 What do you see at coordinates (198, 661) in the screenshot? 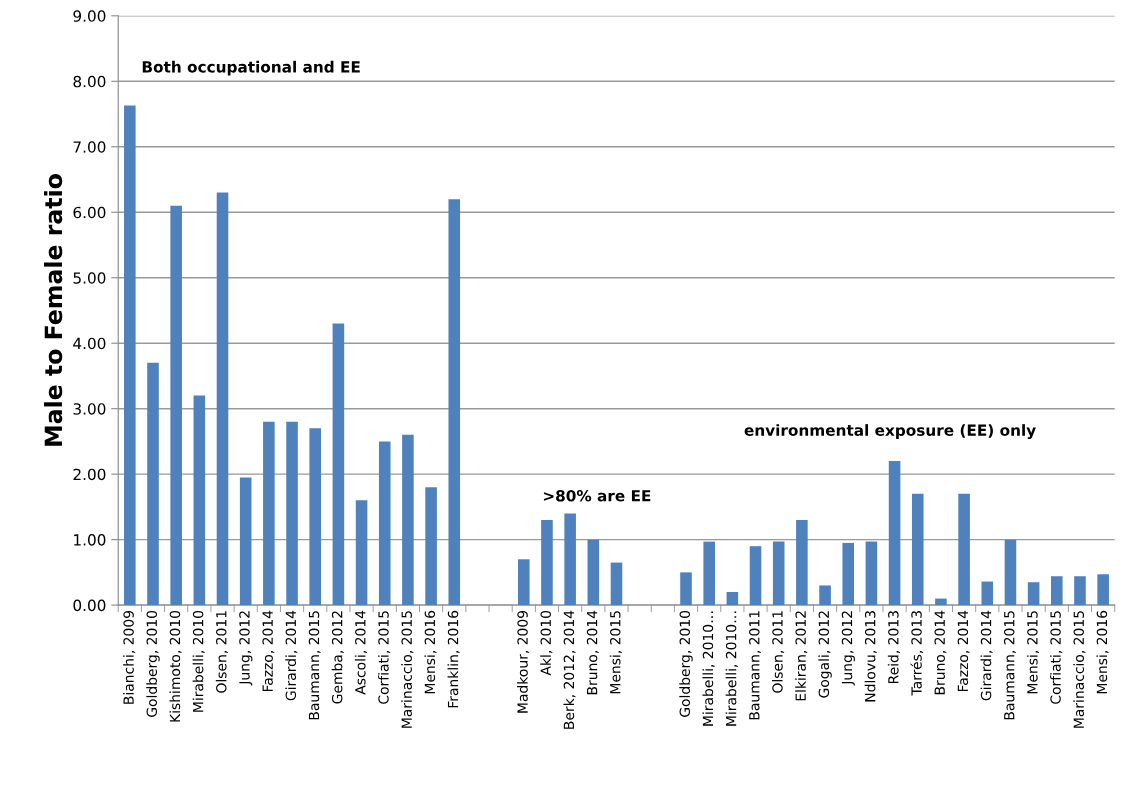
I see `x-tick-label: Mirabelli, 2010` at bounding box center [198, 661].